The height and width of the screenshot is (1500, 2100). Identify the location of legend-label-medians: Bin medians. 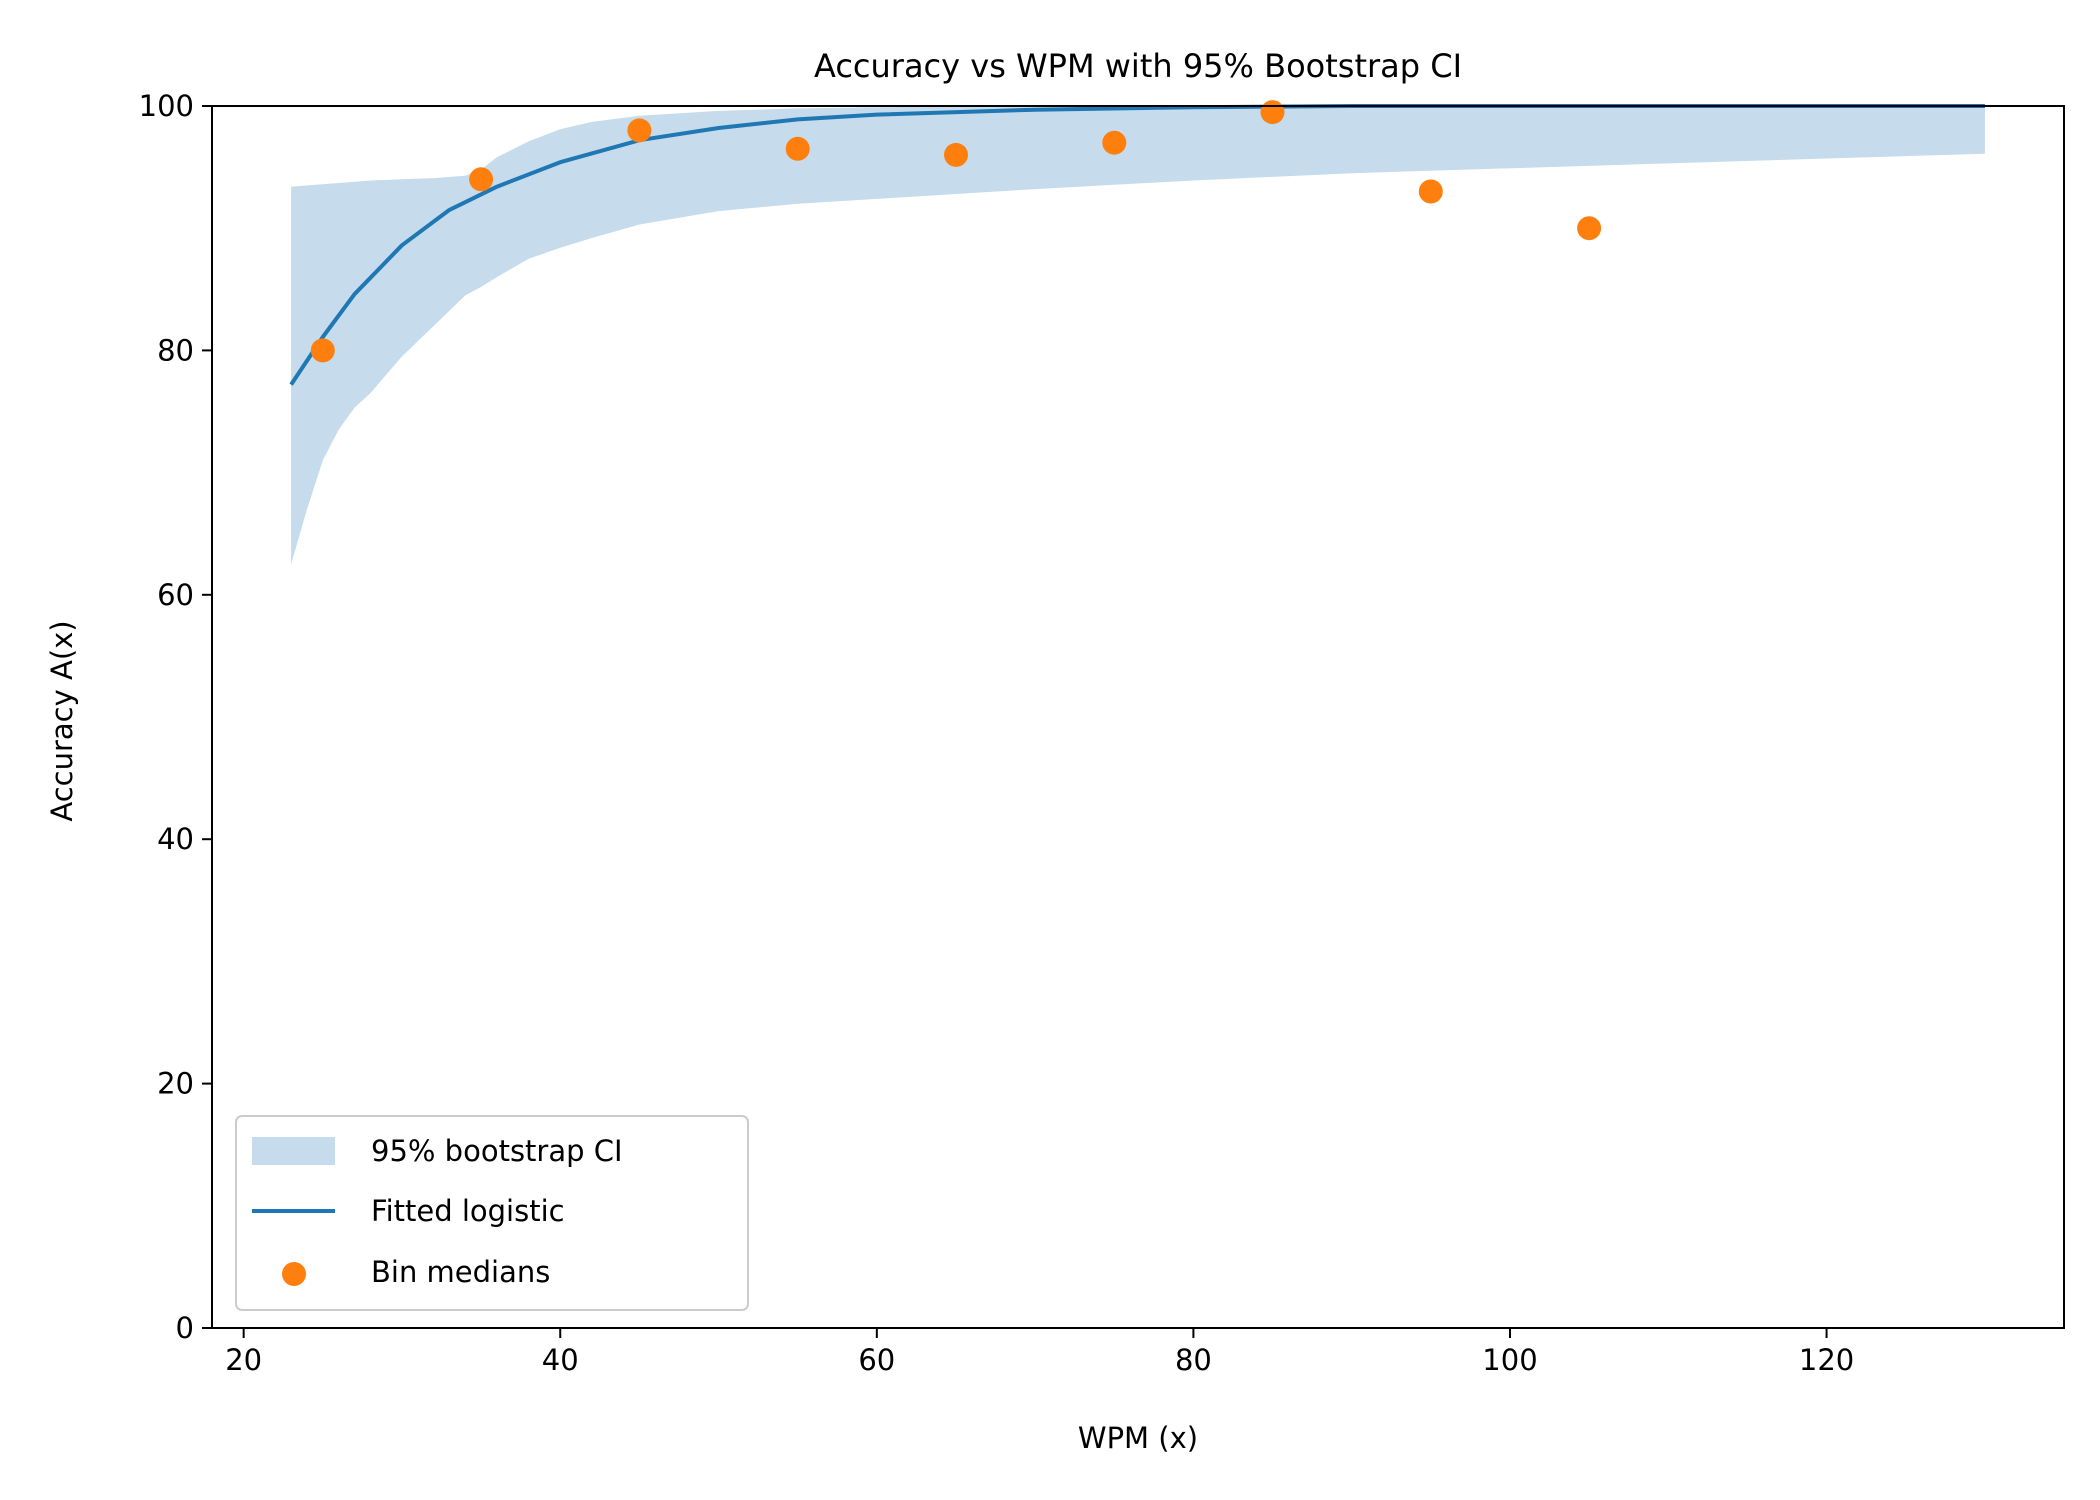
(460, 1272).